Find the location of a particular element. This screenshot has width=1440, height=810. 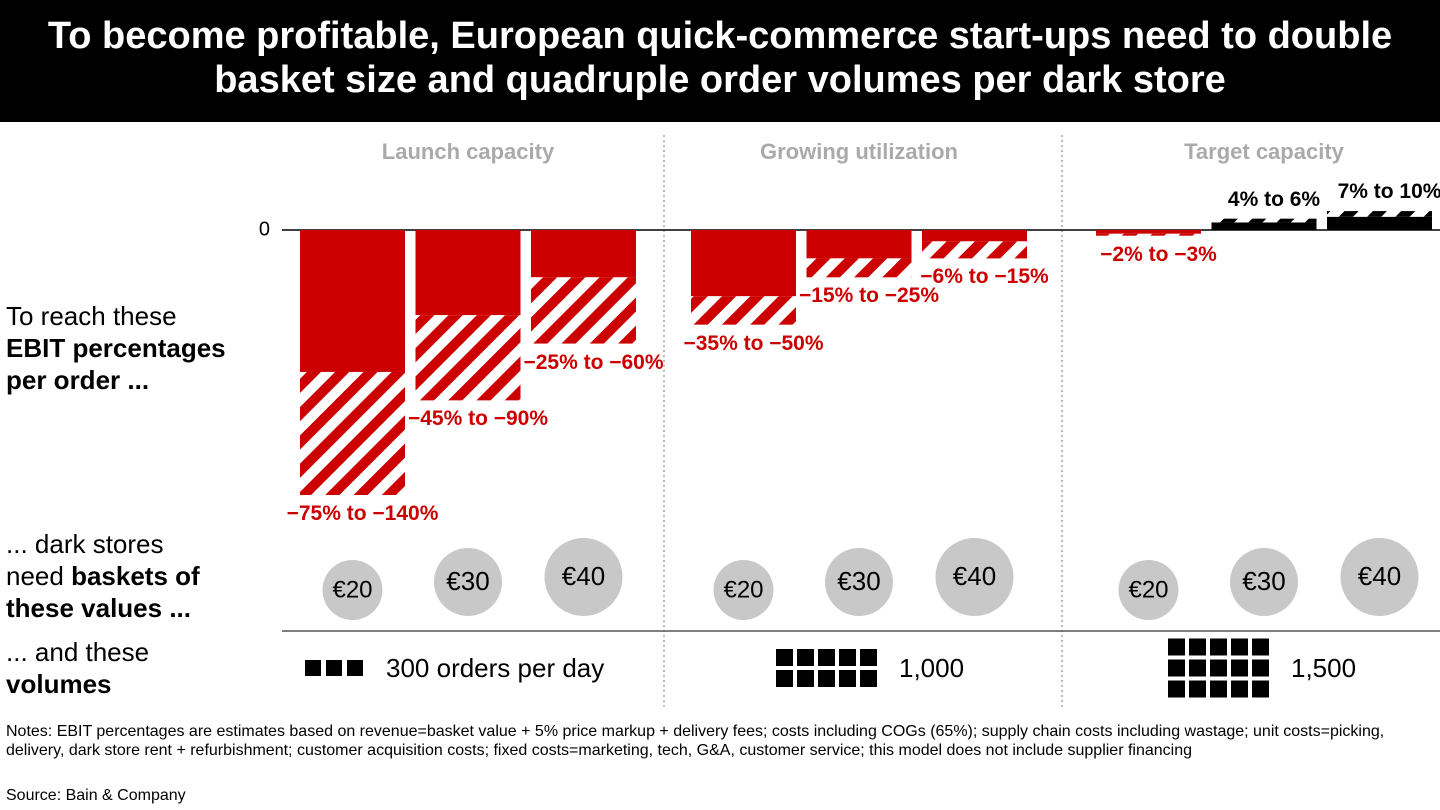

row-label-text: baskets of is located at coordinates (135, 576).